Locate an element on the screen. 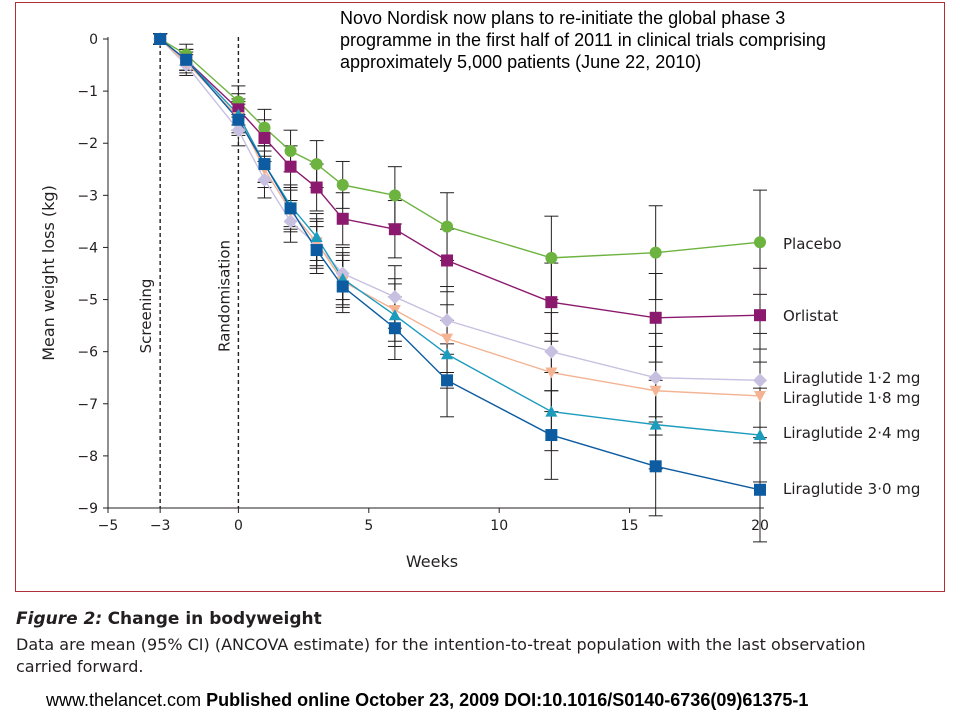  y-tick-label: −6 is located at coordinates (87, 353).